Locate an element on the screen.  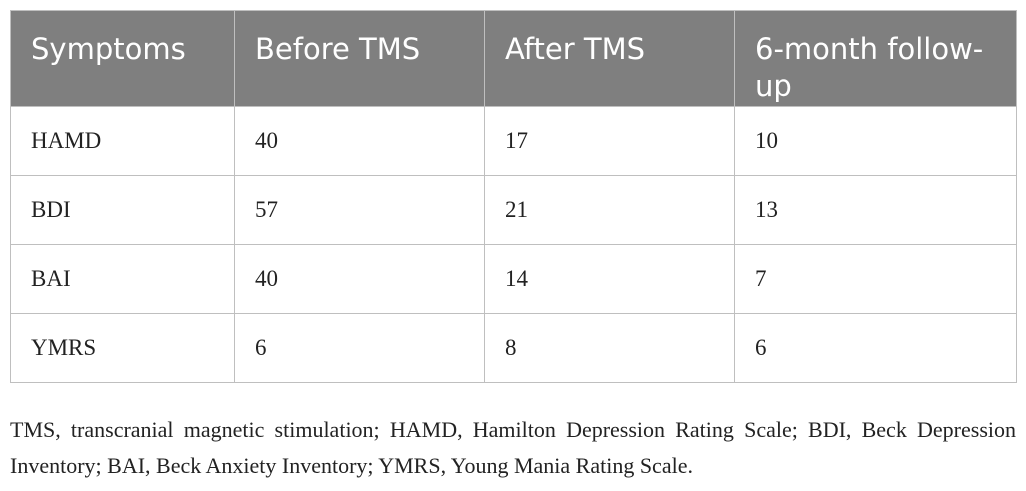
table-cell: 14 is located at coordinates (609, 279).